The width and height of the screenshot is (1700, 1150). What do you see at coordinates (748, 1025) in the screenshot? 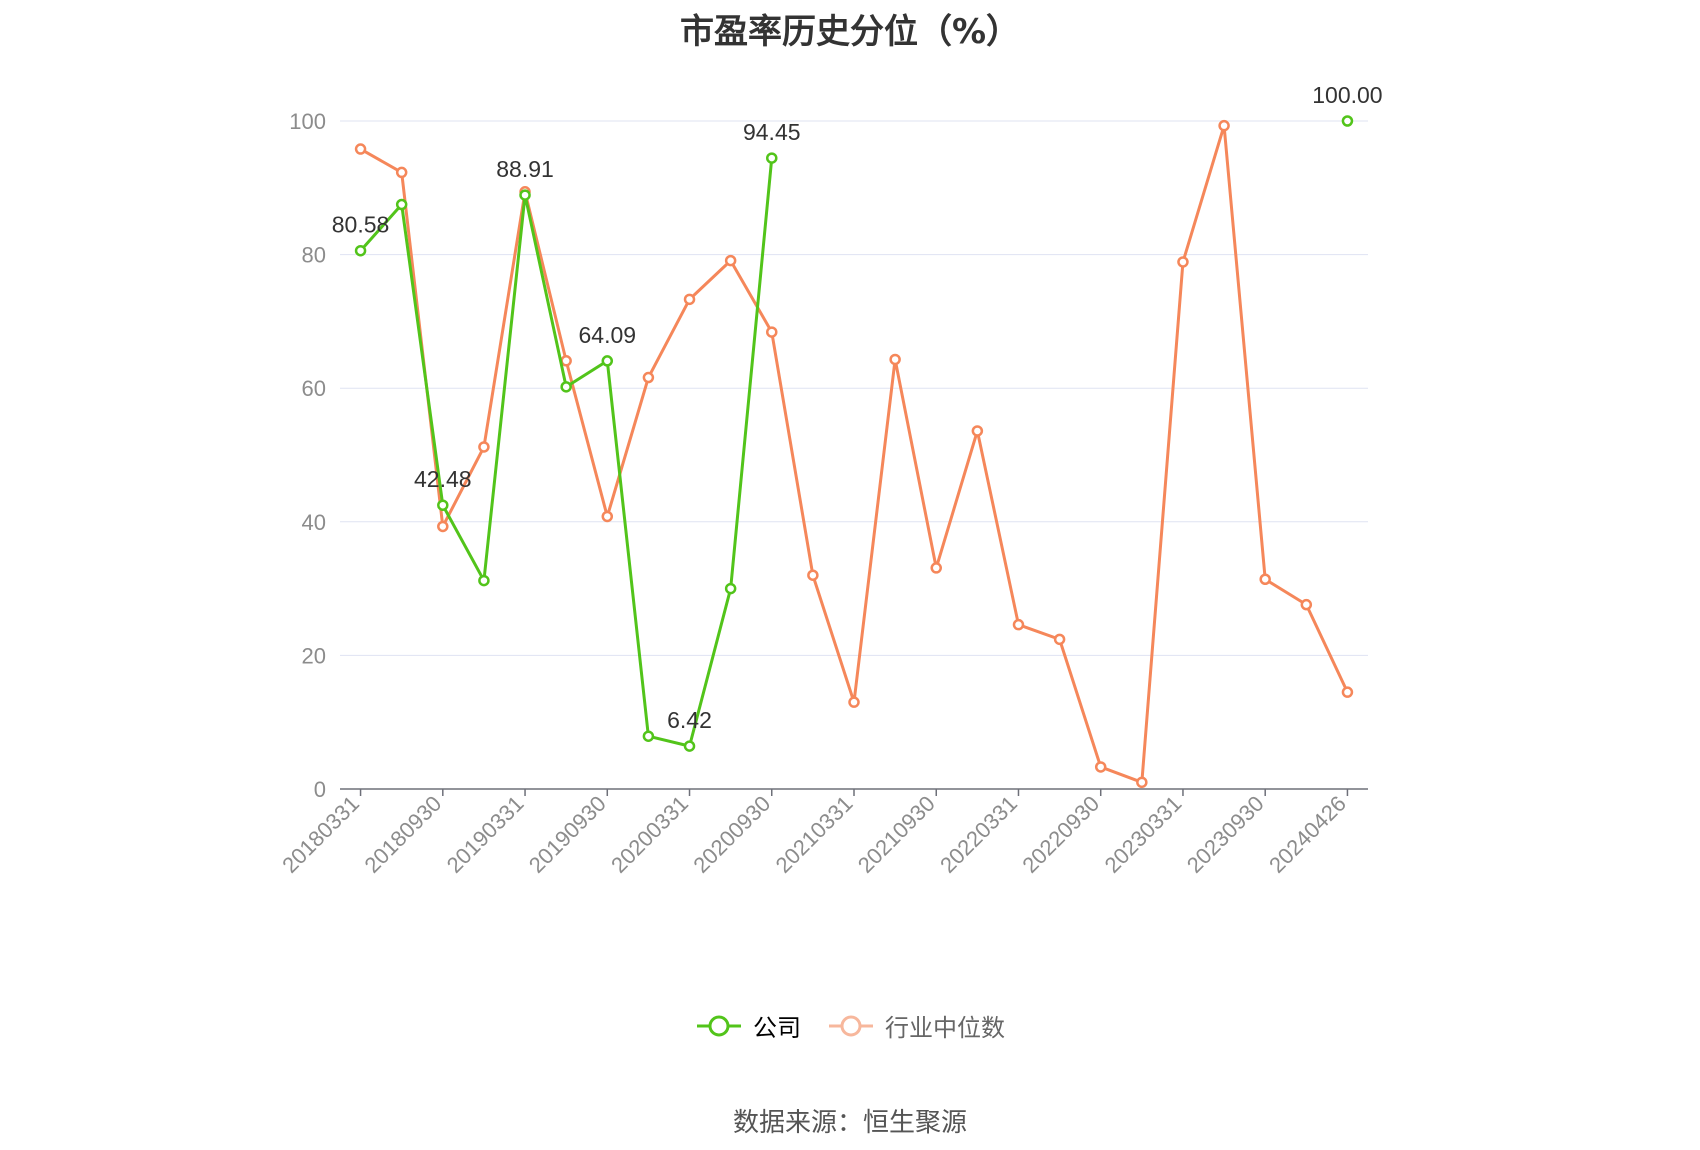
I see `legend-item-company: 公司` at bounding box center [748, 1025].